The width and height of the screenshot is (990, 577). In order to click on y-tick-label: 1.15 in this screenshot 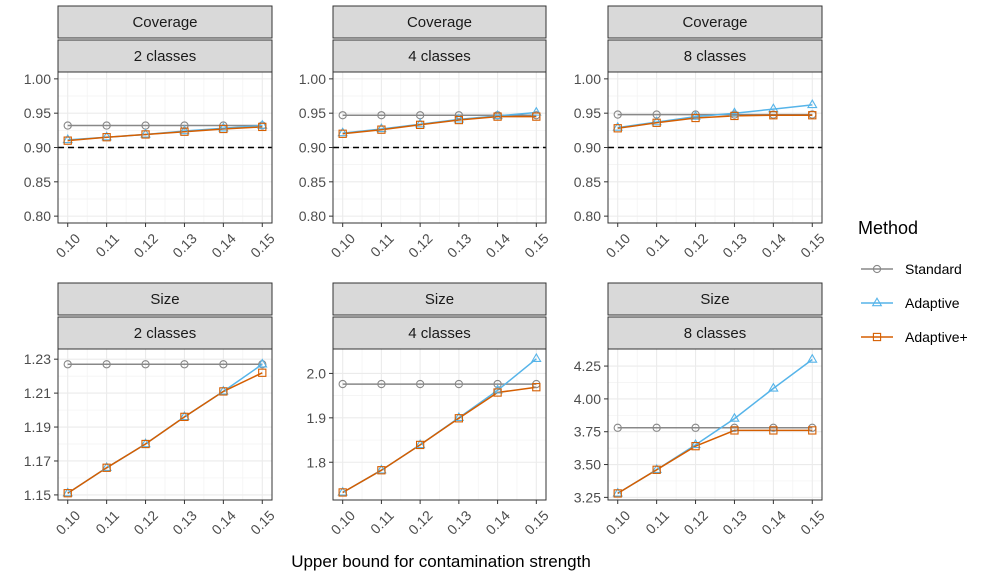, I will do `click(37, 495)`.